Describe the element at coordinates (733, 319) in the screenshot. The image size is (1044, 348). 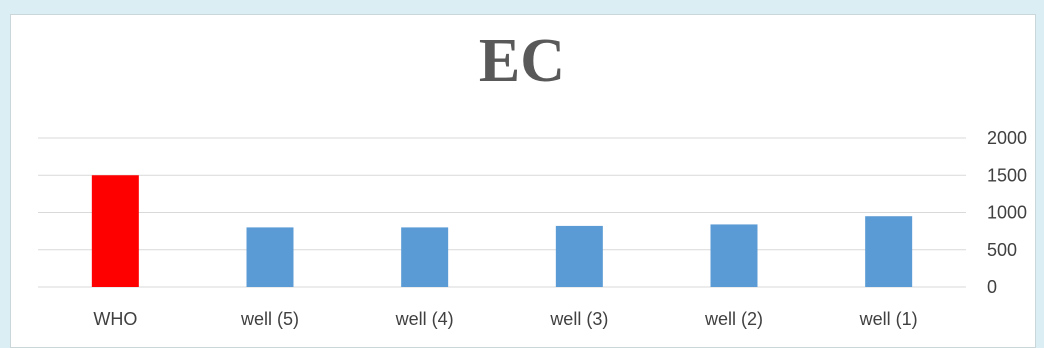
I see `x-tick-label: well (2)` at that location.